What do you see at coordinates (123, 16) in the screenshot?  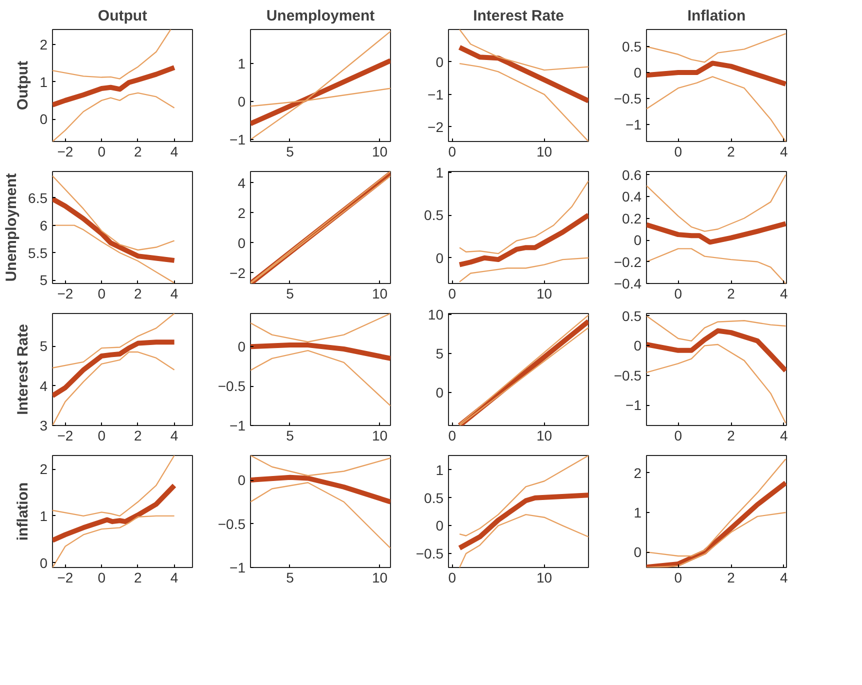 I see `chart-title: Output` at bounding box center [123, 16].